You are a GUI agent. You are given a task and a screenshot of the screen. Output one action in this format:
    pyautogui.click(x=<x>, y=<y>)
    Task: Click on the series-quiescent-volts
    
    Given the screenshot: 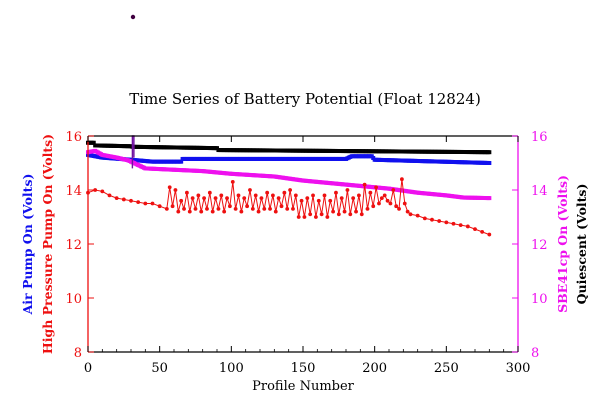 What is the action you would take?
    pyautogui.click(x=289, y=147)
    